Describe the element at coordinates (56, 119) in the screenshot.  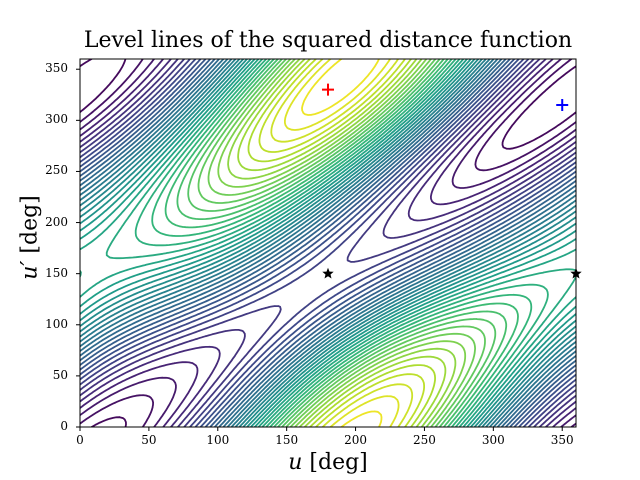
I see `y-tick-label: 300` at that location.